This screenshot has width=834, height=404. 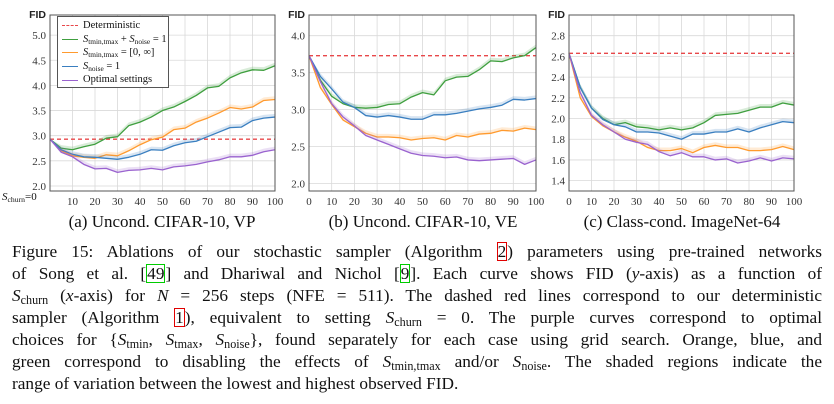 I want to click on y-tick-label: 3.0, so click(x=298, y=111).